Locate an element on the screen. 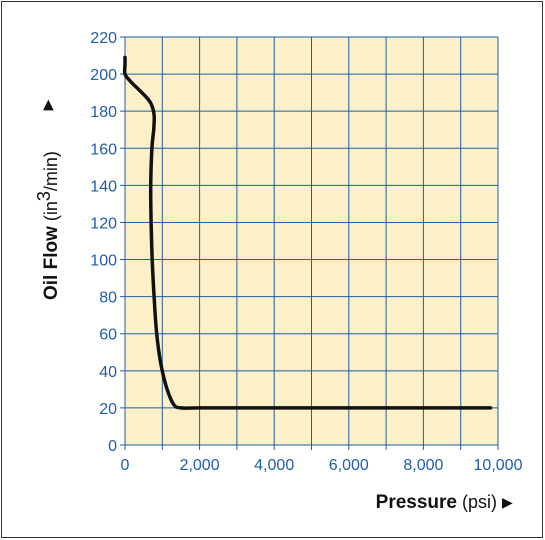  y-tick-label: 180 is located at coordinates (103, 112).